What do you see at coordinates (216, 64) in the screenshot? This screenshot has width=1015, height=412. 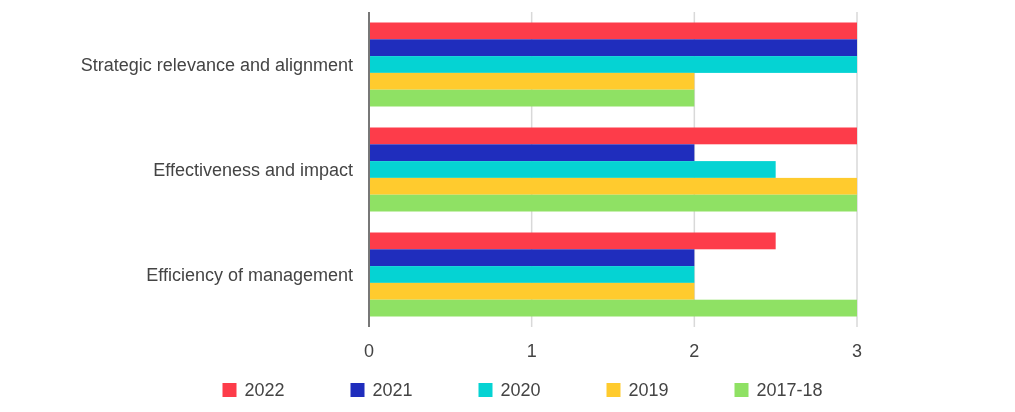 I see `y-tick-label: Strategic relevance and alignment` at bounding box center [216, 64].